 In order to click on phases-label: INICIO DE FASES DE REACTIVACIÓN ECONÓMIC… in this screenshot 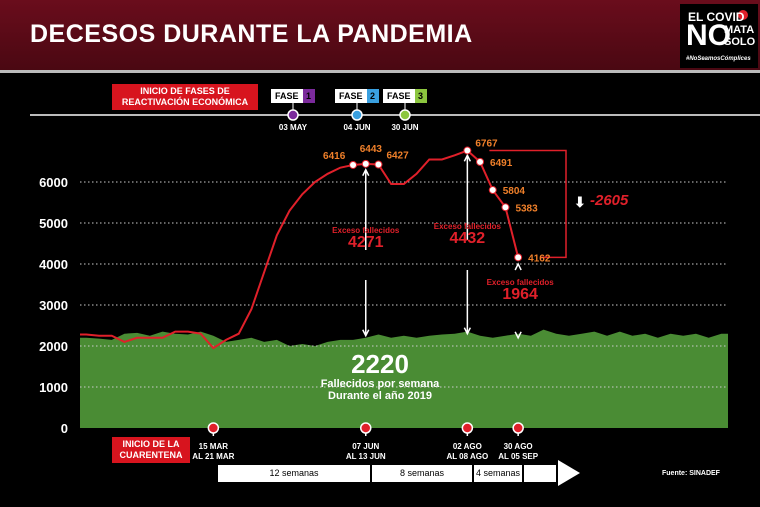, I will do `click(185, 97)`.